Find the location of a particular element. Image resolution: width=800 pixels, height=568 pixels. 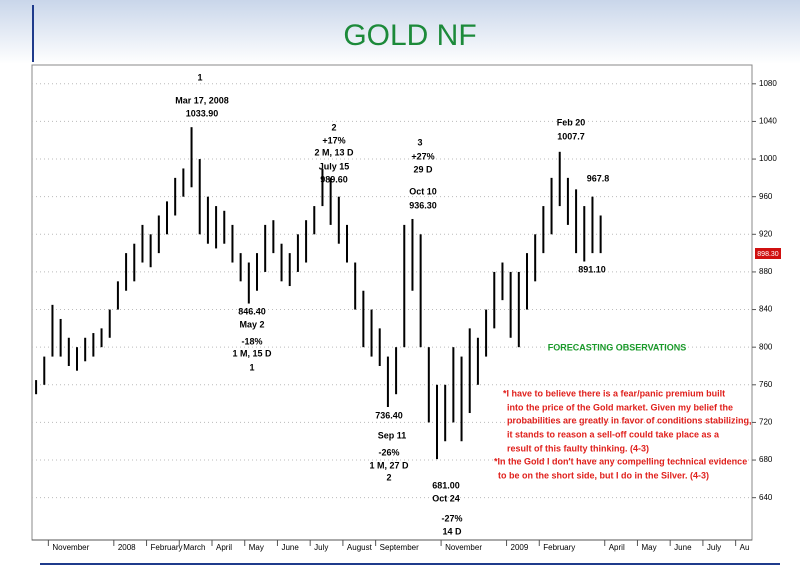

y-tick-label: 1040 is located at coordinates (768, 121).